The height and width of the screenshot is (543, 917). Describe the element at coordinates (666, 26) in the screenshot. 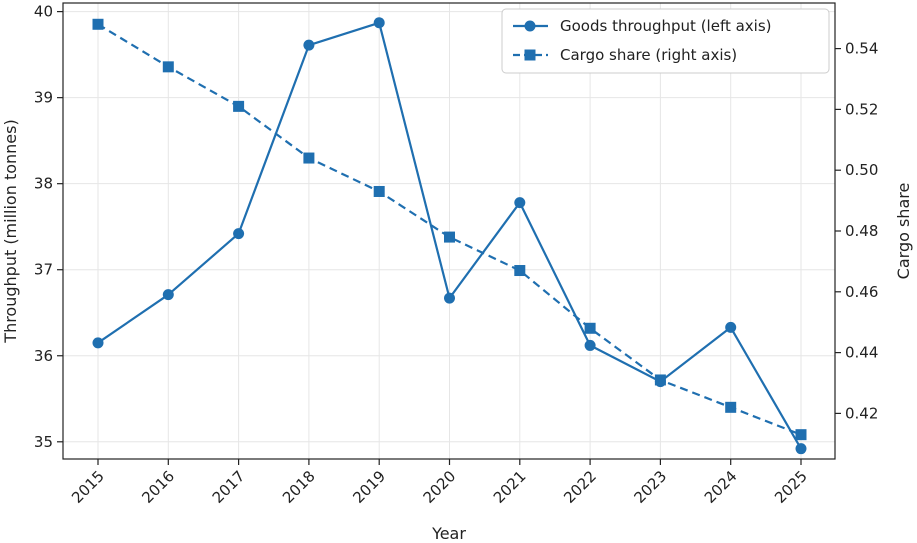

I see `legend-label-goods: Goods throughput (left axis)` at that location.